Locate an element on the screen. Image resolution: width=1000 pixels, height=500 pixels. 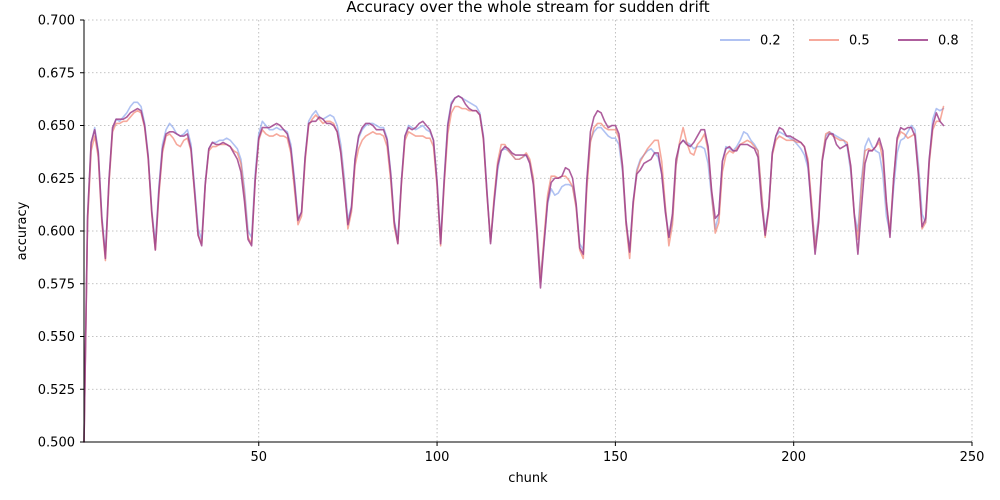
x-axis-label: chunk is located at coordinates (528, 478).